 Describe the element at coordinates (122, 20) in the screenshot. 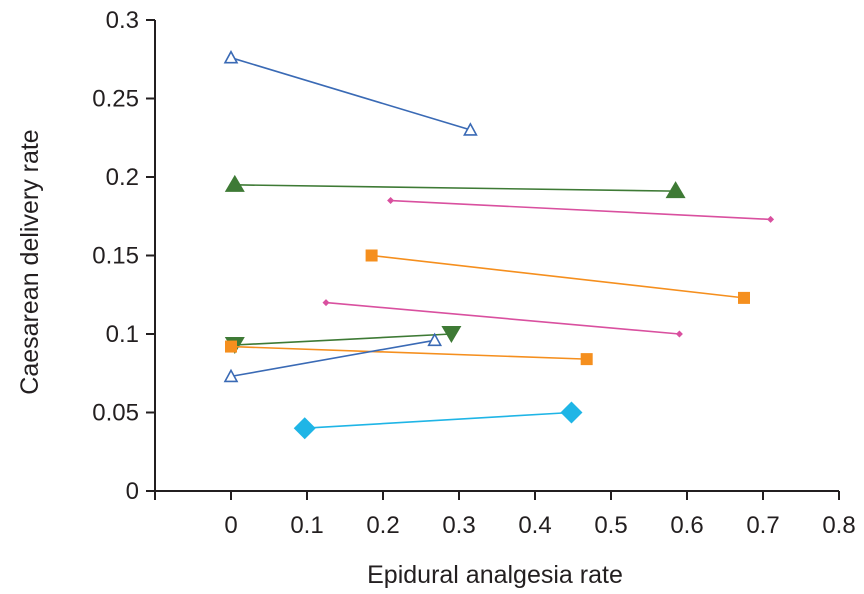

I see `y-tick-label: 0.3` at that location.